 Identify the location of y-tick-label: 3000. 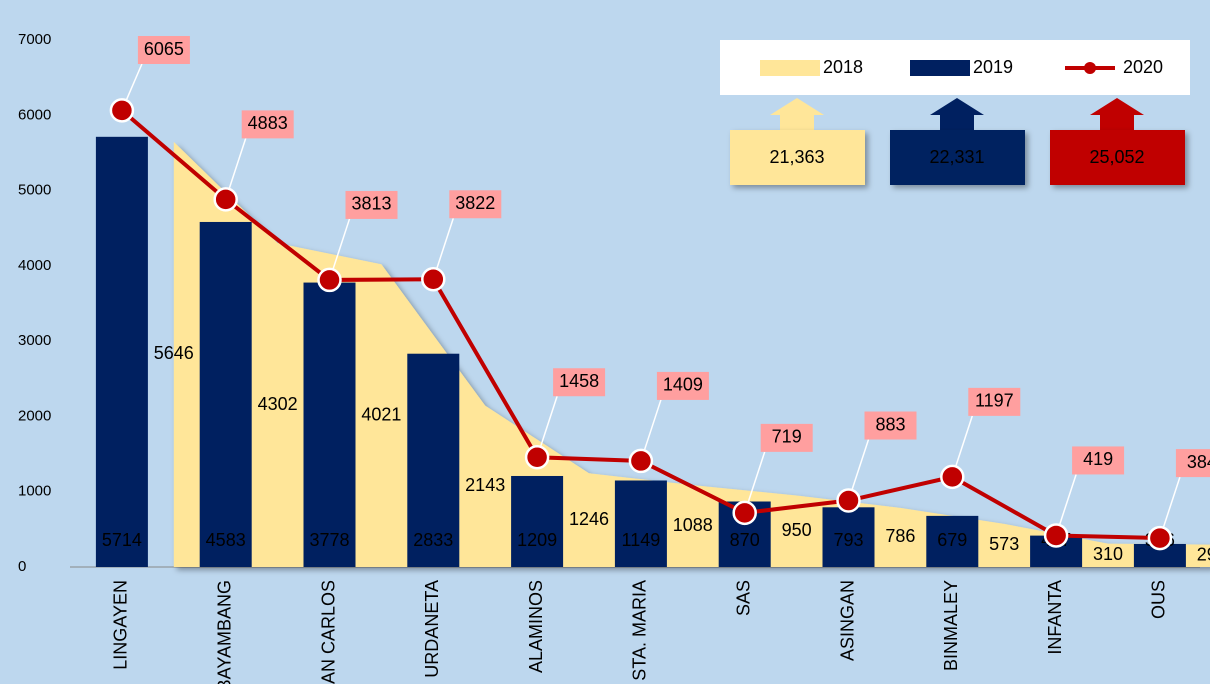
(34, 340).